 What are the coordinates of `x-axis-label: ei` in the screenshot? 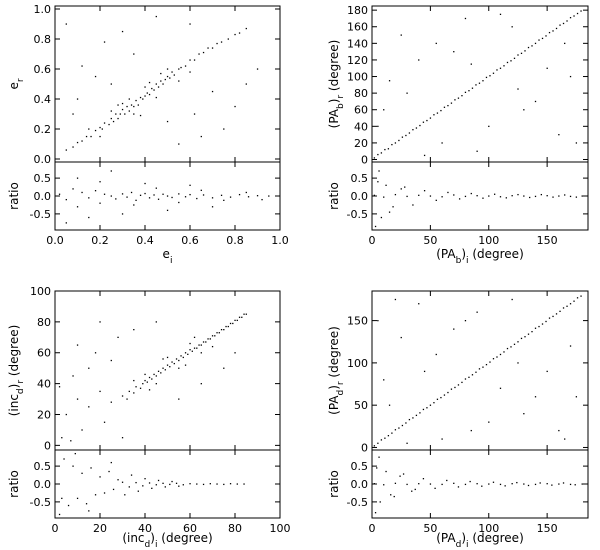 It's located at (168, 256).